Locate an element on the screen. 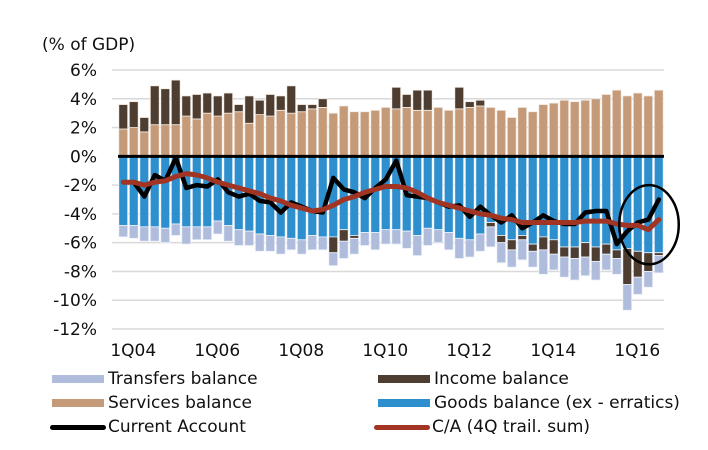 The height and width of the screenshot is (450, 708). x-axis-ticks: 1Q04 1Q06 1Q08 1Q10 1Q12 1Q14 1Q16 is located at coordinates (385, 351).